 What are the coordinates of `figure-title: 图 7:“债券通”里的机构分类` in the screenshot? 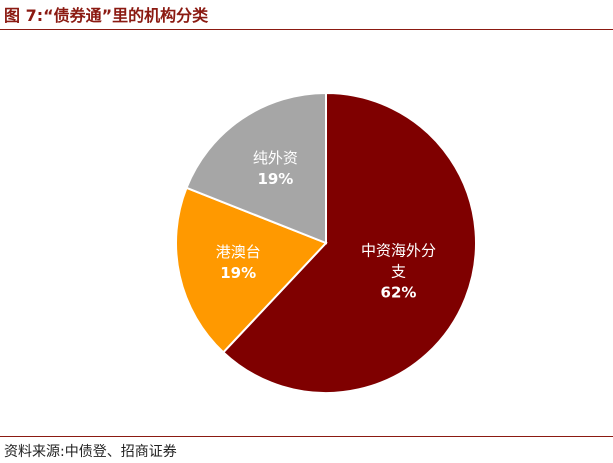 It's located at (106, 15).